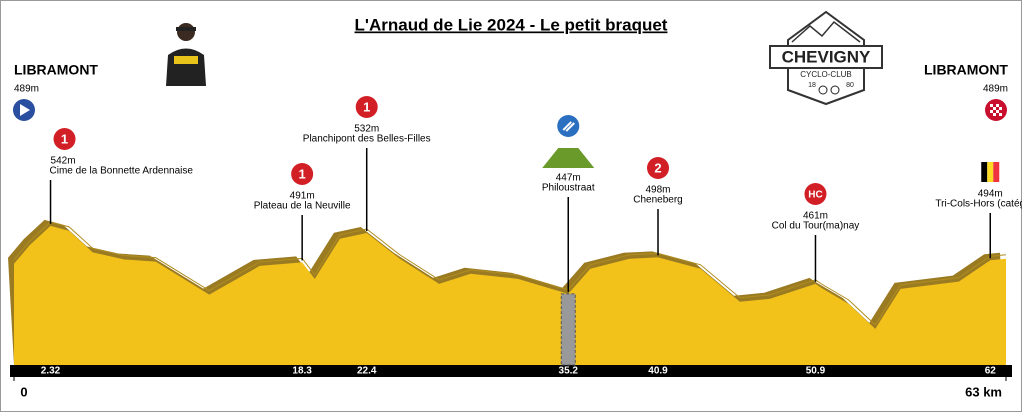 This screenshot has height=412, width=1022. I want to click on start-name: LIBRAMONT, so click(56, 70).